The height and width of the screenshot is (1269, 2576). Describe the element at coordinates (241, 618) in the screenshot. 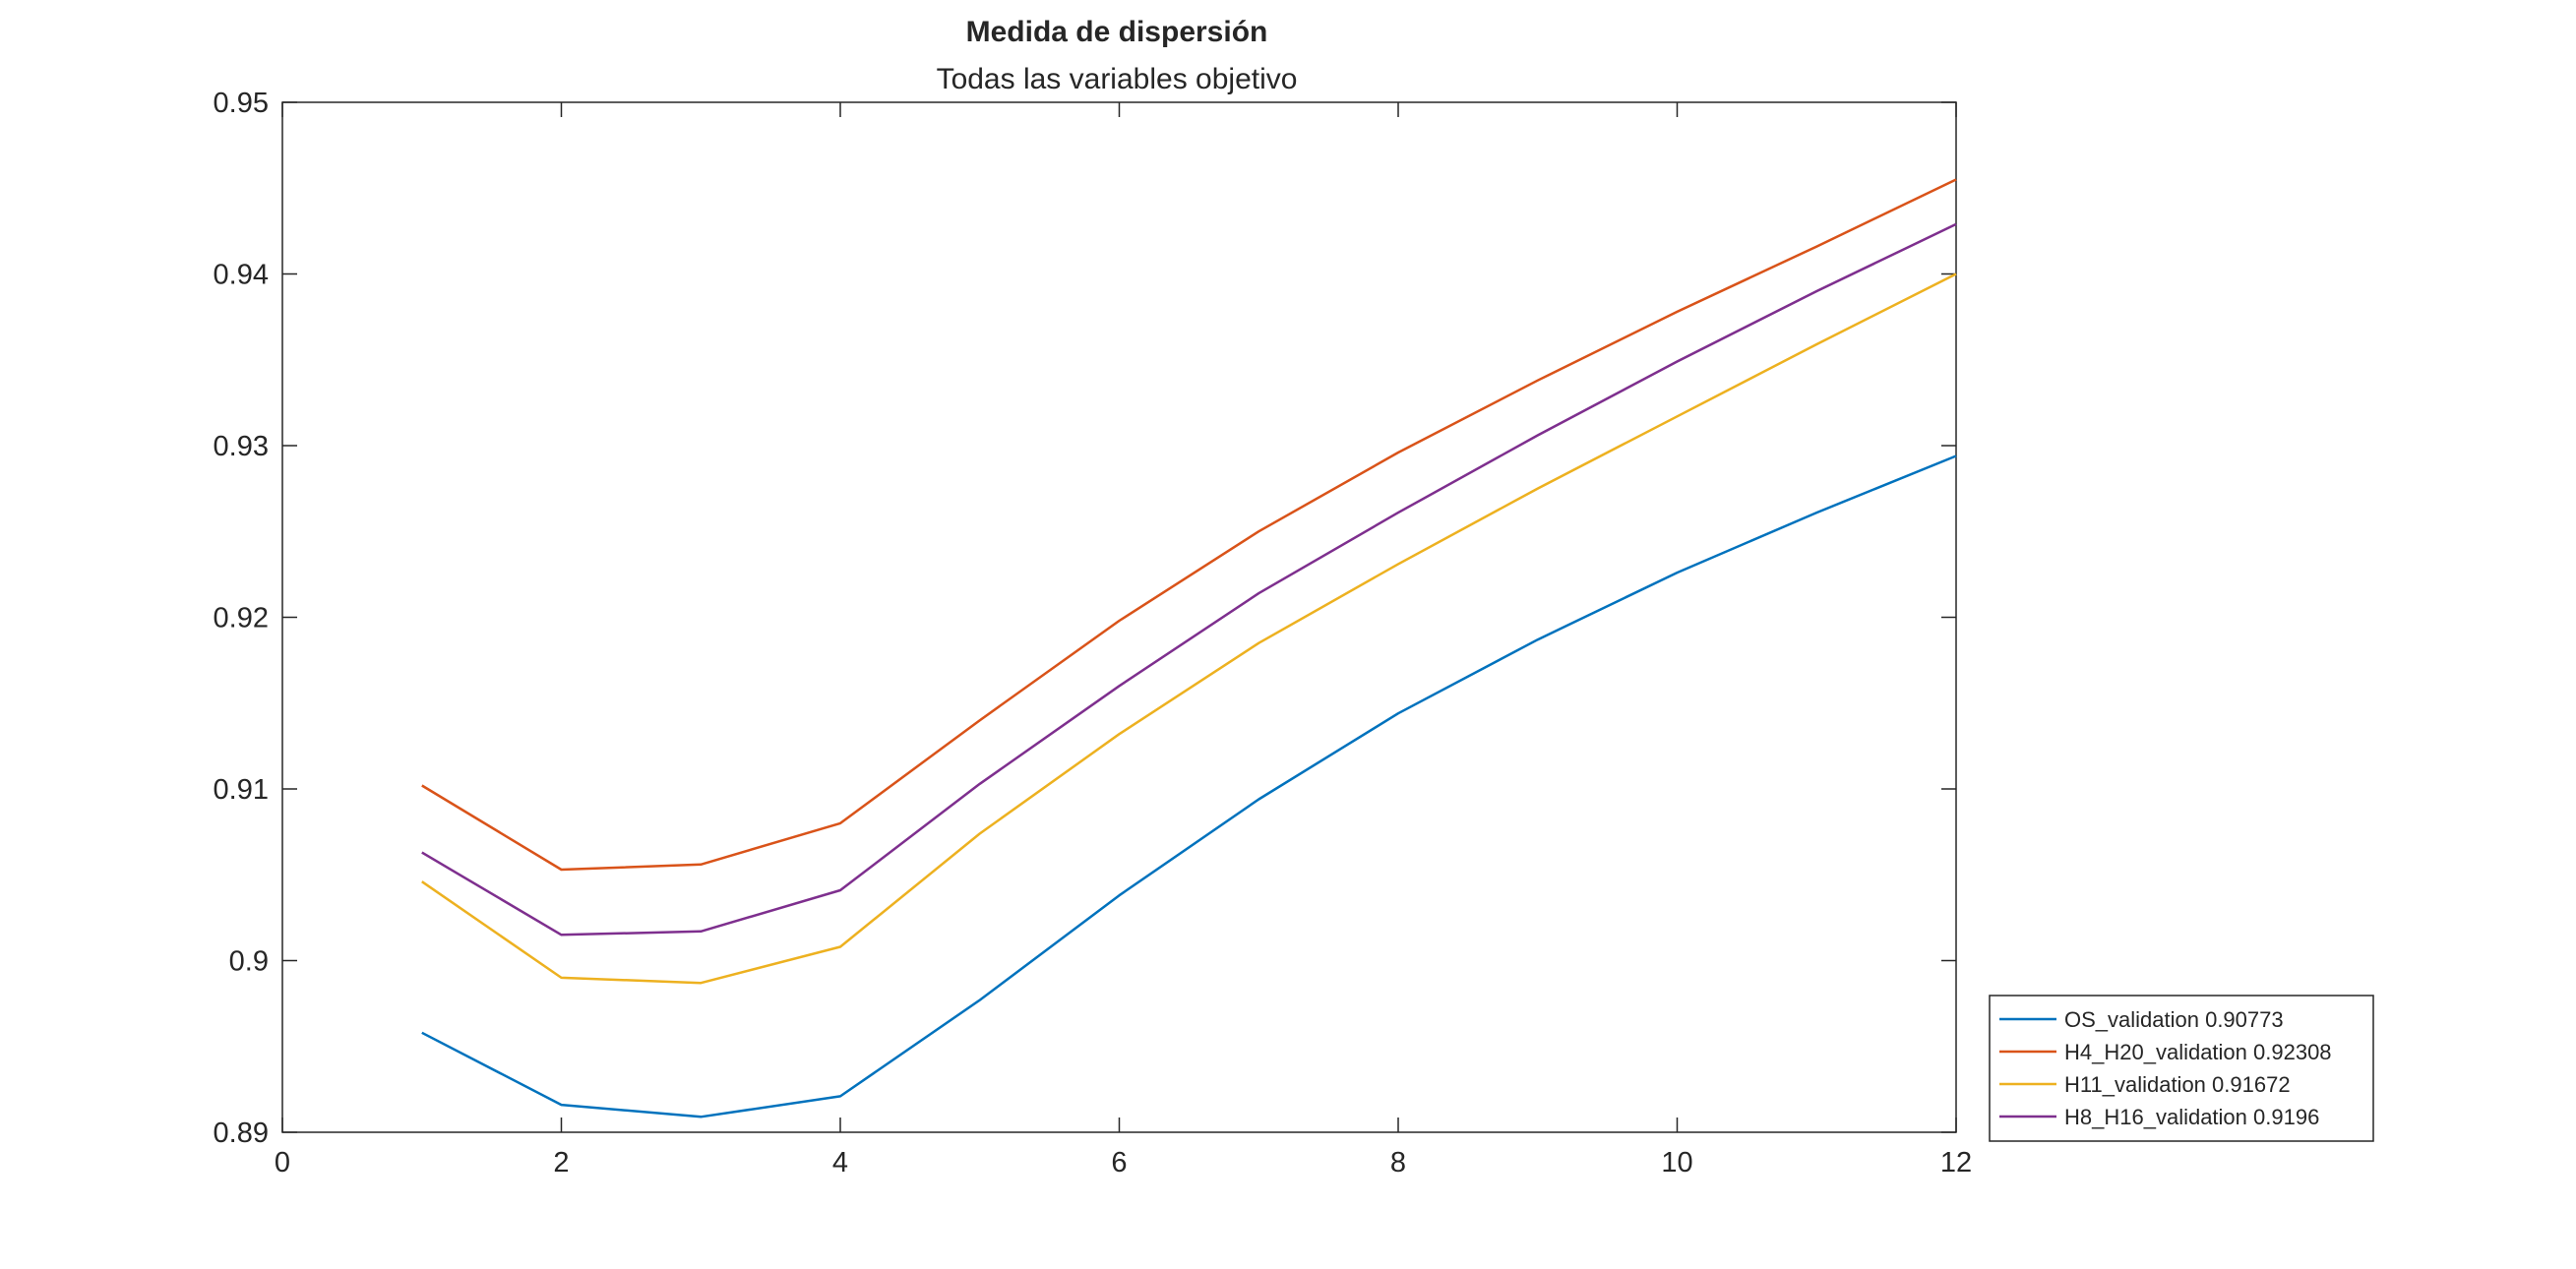

I see `y-tick-label: 0.92` at that location.